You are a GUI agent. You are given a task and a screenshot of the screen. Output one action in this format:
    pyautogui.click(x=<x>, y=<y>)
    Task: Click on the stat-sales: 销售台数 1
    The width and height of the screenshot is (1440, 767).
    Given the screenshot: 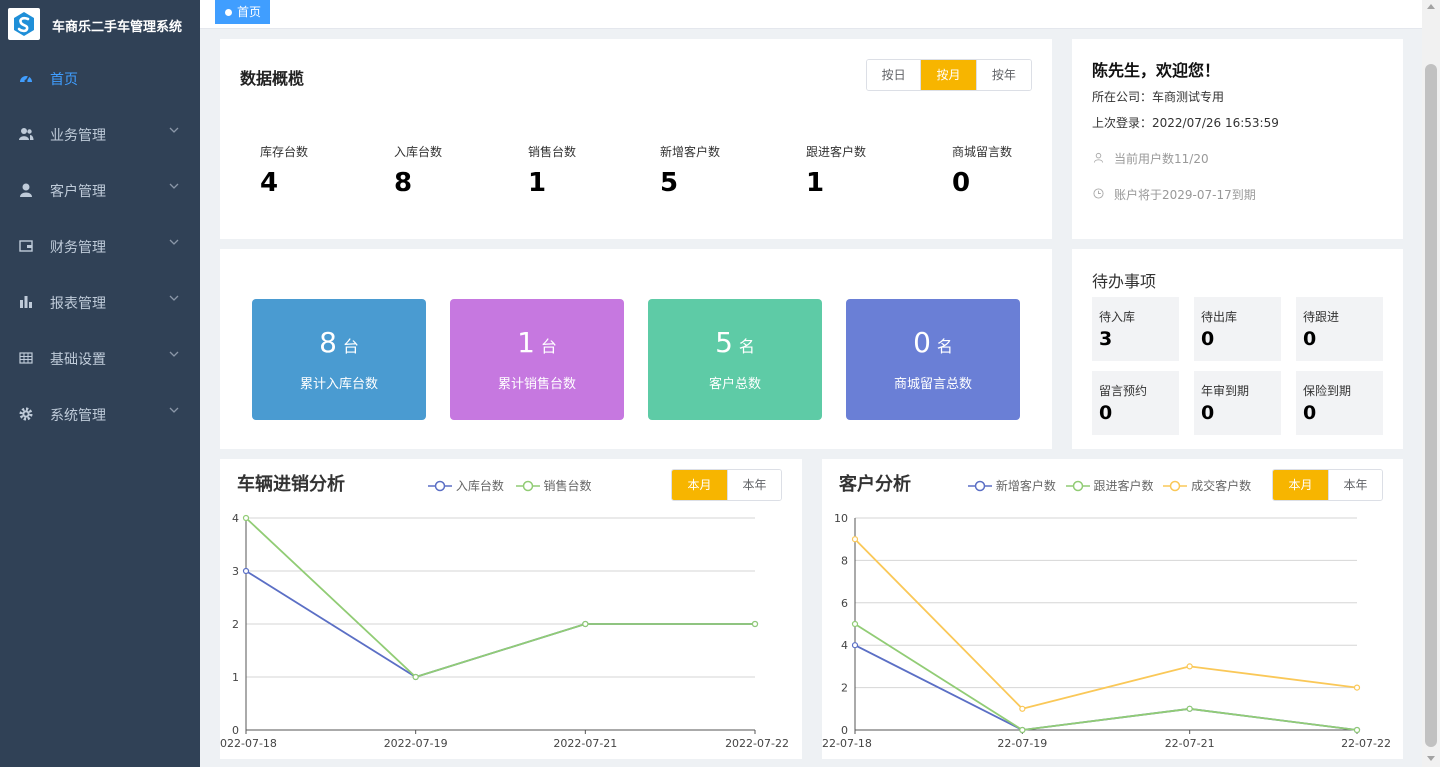 What is the action you would take?
    pyautogui.click(x=552, y=170)
    